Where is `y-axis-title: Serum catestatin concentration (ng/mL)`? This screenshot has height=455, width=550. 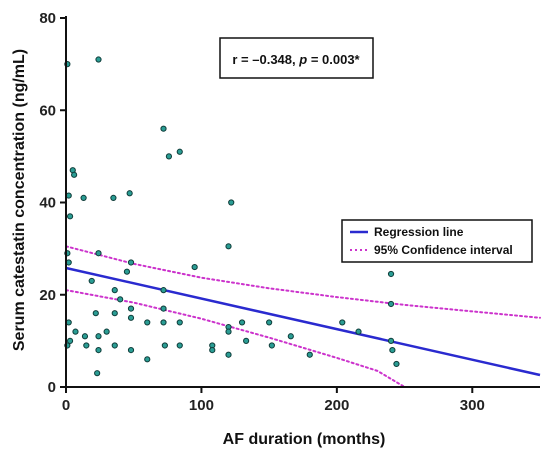 y-axis-title: Serum catestatin concentration (ng/mL) is located at coordinates (19, 200).